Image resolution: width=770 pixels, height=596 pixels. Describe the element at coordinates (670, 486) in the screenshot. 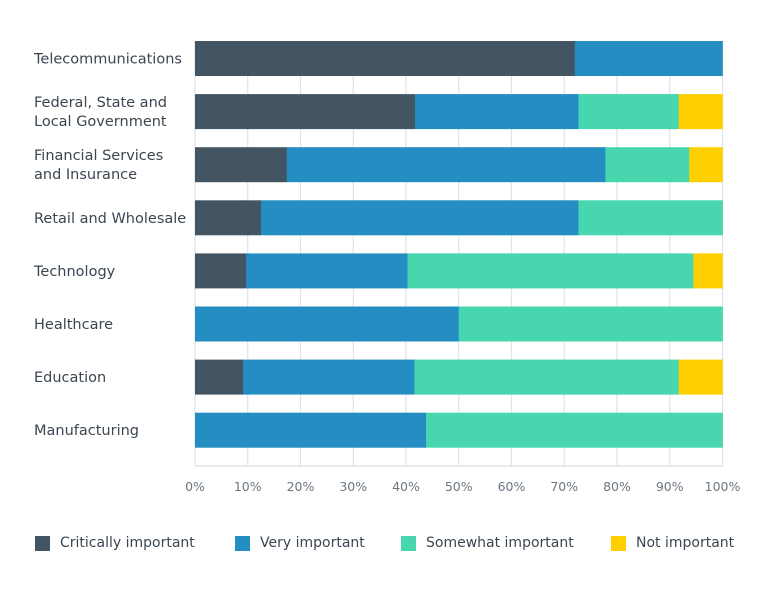

I see `x-tick-label: 90%` at that location.